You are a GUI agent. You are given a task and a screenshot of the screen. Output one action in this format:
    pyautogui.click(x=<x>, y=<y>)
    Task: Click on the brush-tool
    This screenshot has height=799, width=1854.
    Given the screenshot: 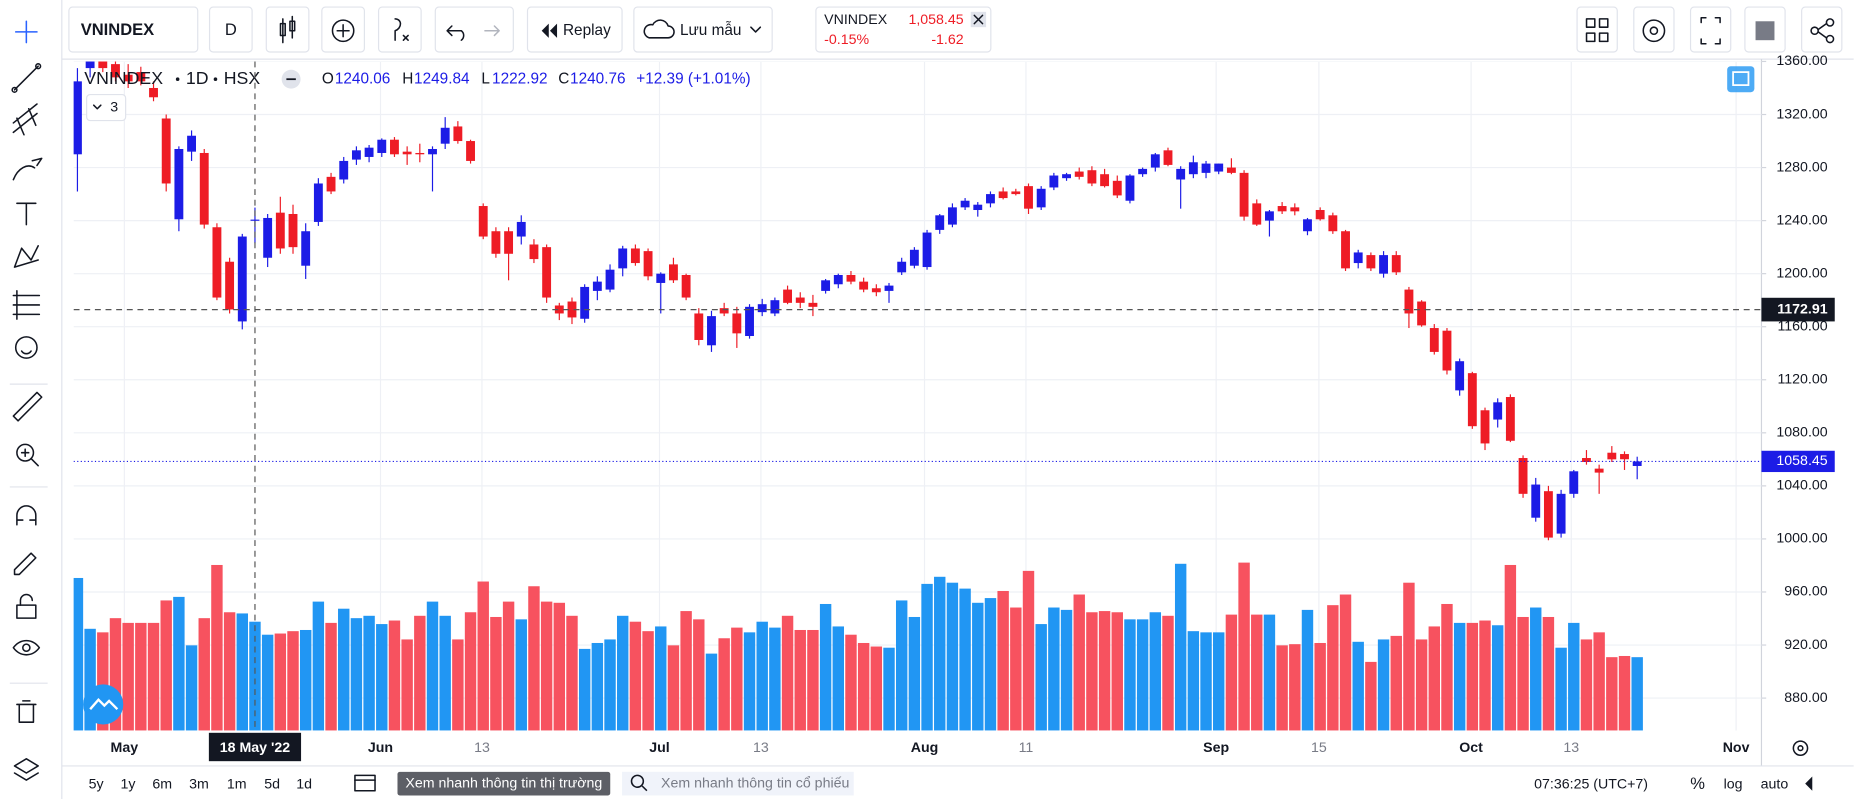 What is the action you would take?
    pyautogui.click(x=27, y=169)
    